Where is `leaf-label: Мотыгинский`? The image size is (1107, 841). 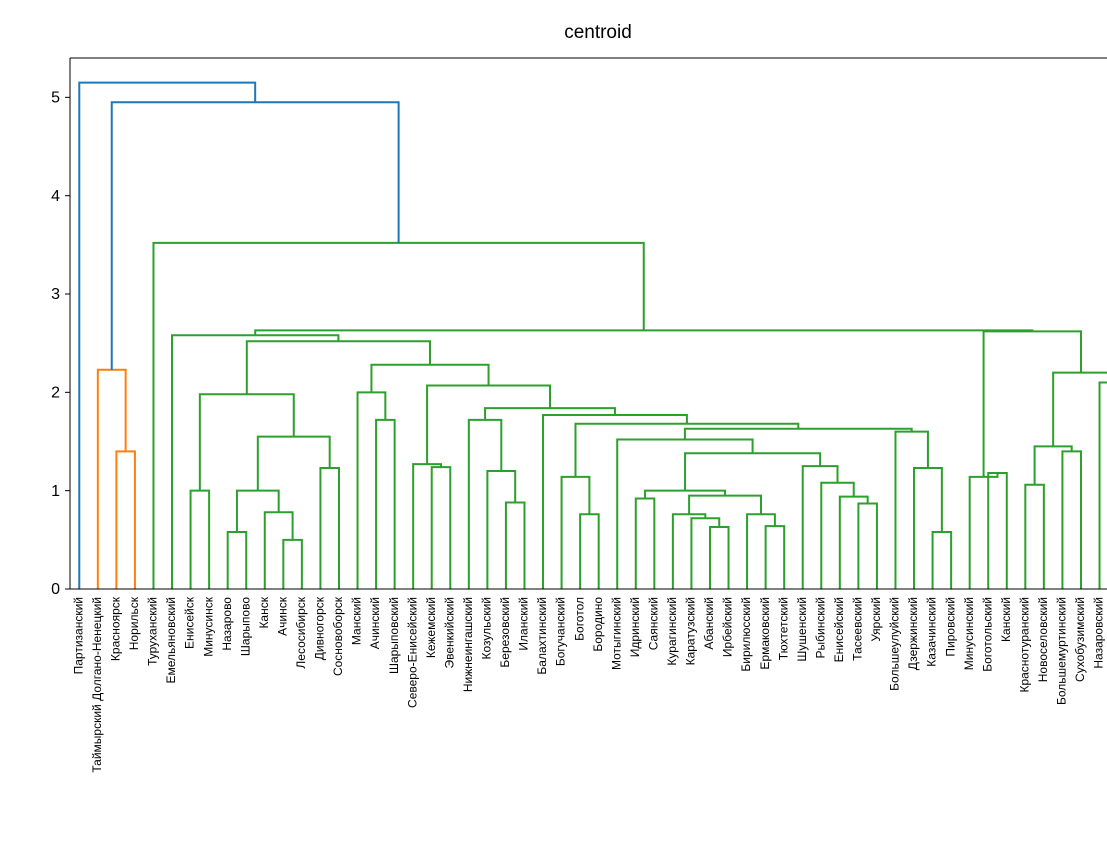
leaf-label: Мотыгинский is located at coordinates (616, 633).